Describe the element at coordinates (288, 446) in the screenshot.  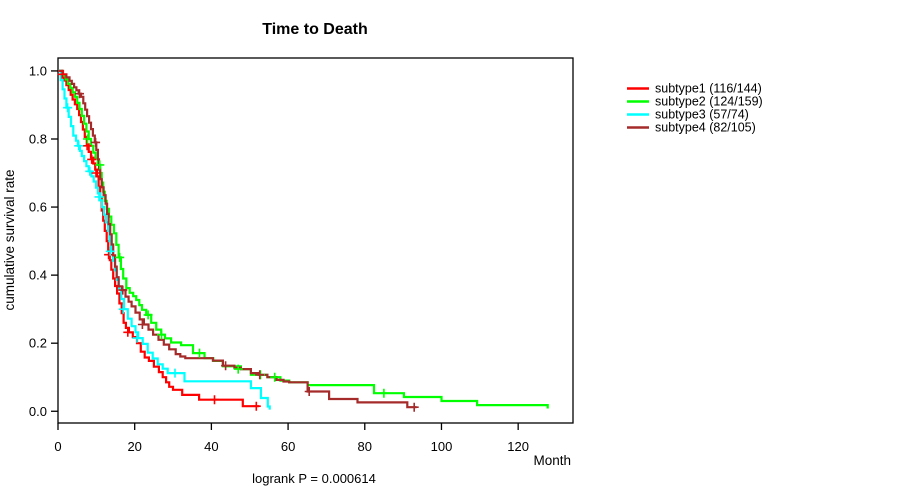
I see `x-tick-label: 60` at that location.